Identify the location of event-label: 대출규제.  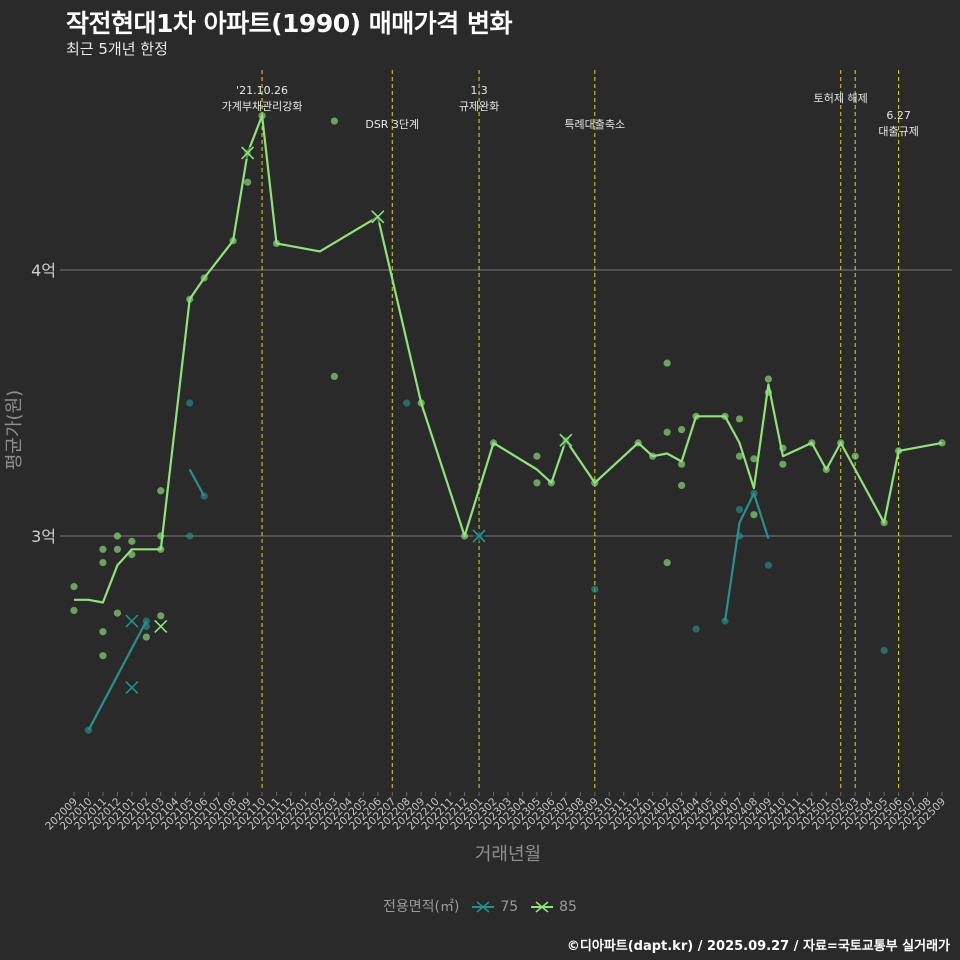
(898, 131).